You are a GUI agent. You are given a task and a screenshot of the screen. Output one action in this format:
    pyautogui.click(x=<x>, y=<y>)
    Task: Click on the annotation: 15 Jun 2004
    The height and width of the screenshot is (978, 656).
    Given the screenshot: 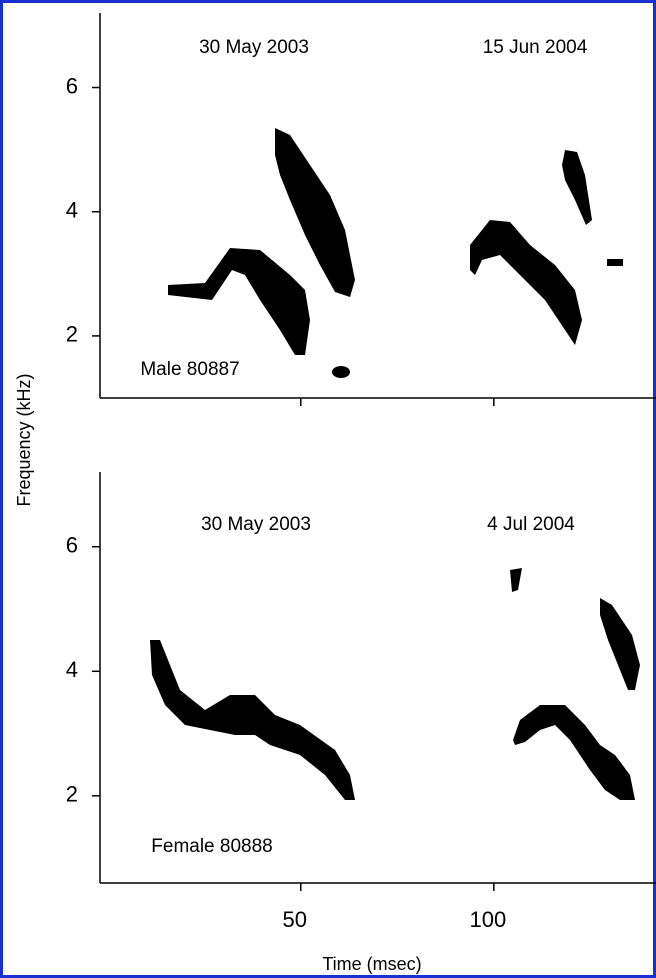 What is the action you would take?
    pyautogui.click(x=535, y=47)
    